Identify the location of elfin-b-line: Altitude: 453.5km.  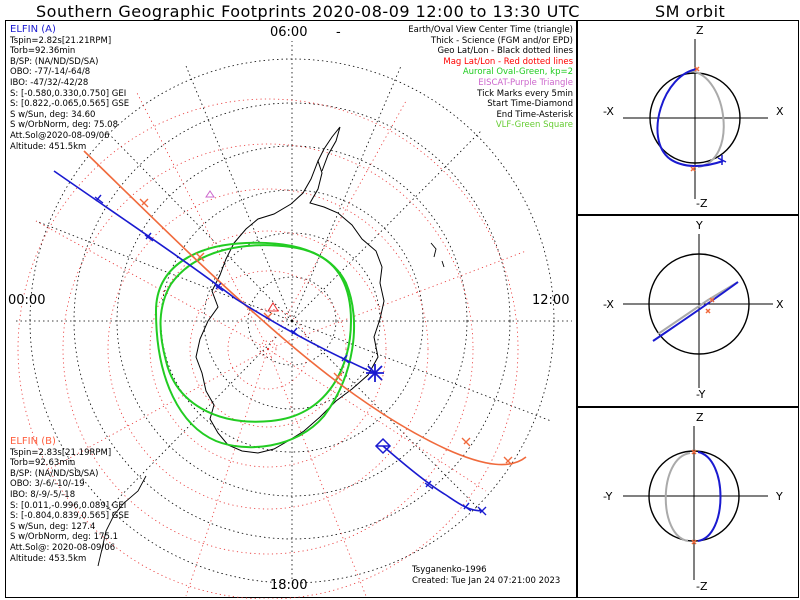
(48, 558).